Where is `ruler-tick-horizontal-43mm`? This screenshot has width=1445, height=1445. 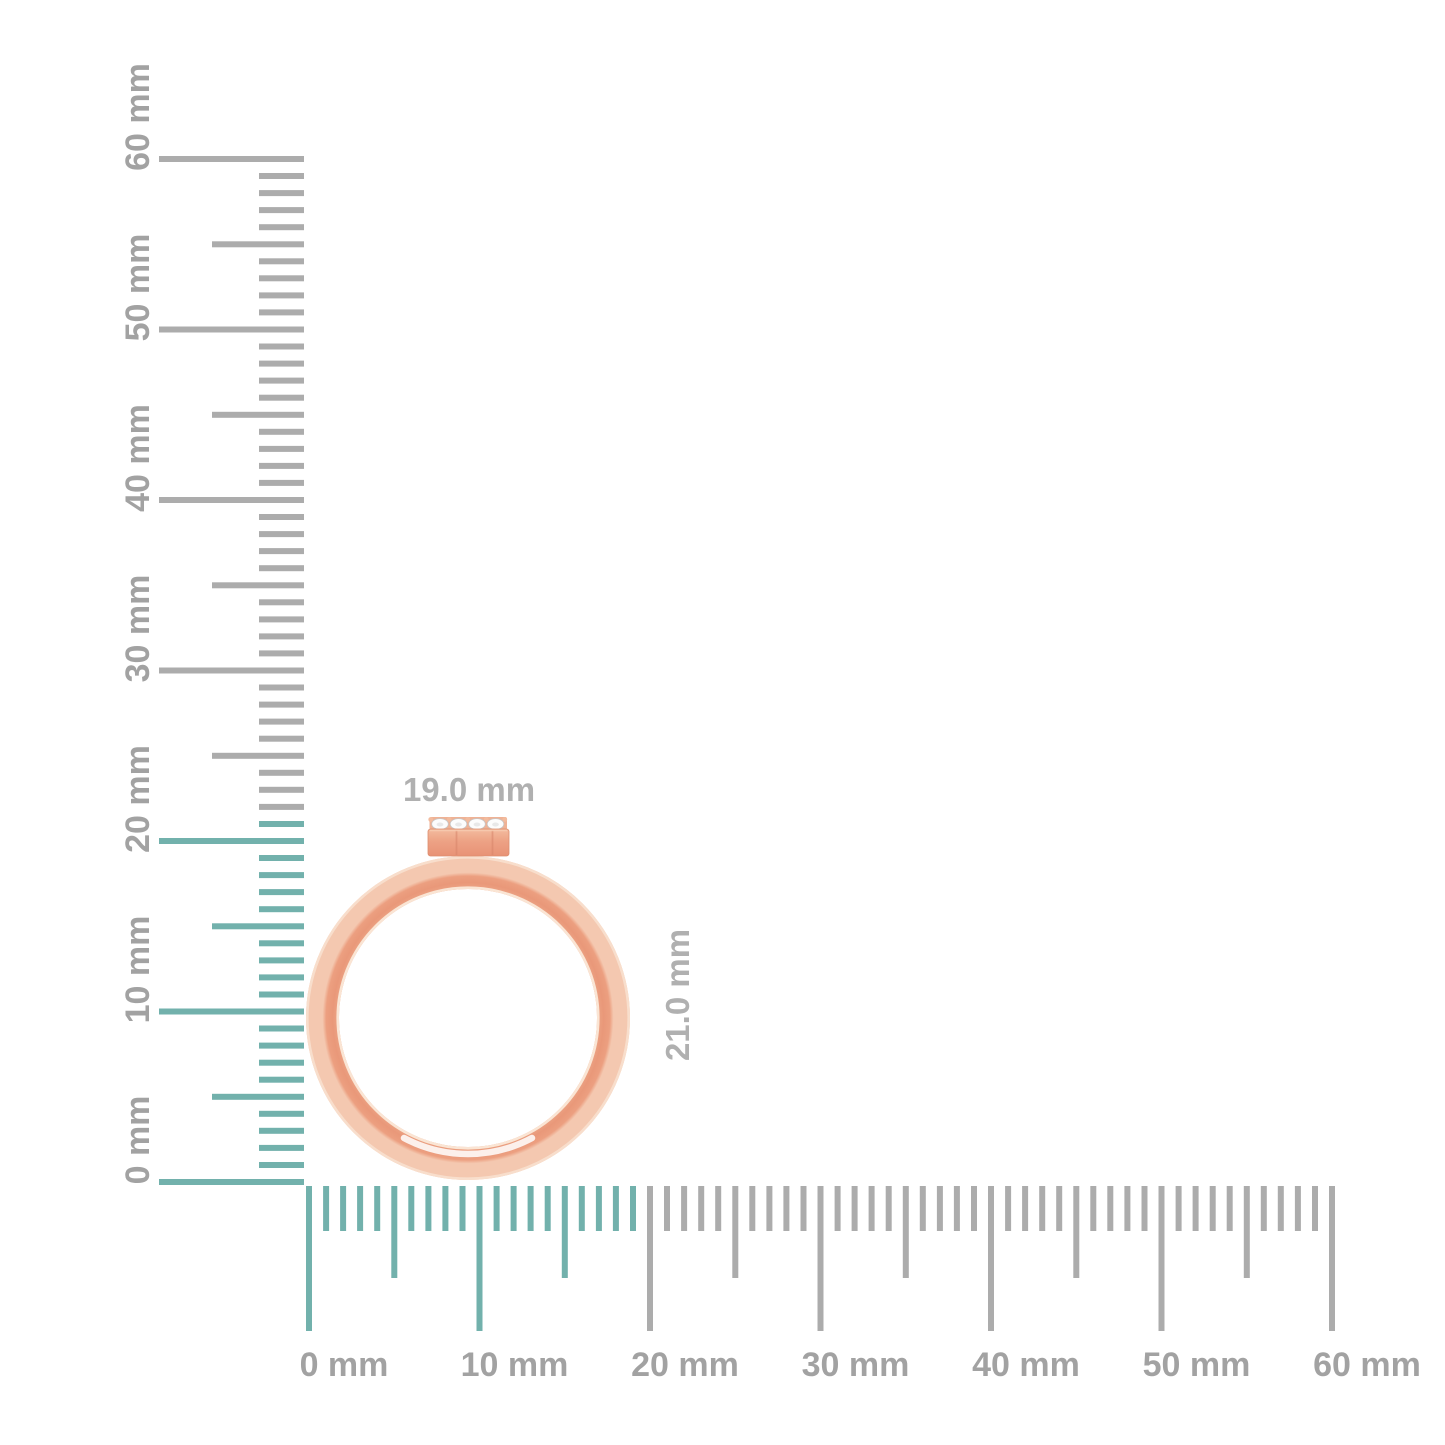
ruler-tick-horizontal-43mm is located at coordinates (1042, 1208).